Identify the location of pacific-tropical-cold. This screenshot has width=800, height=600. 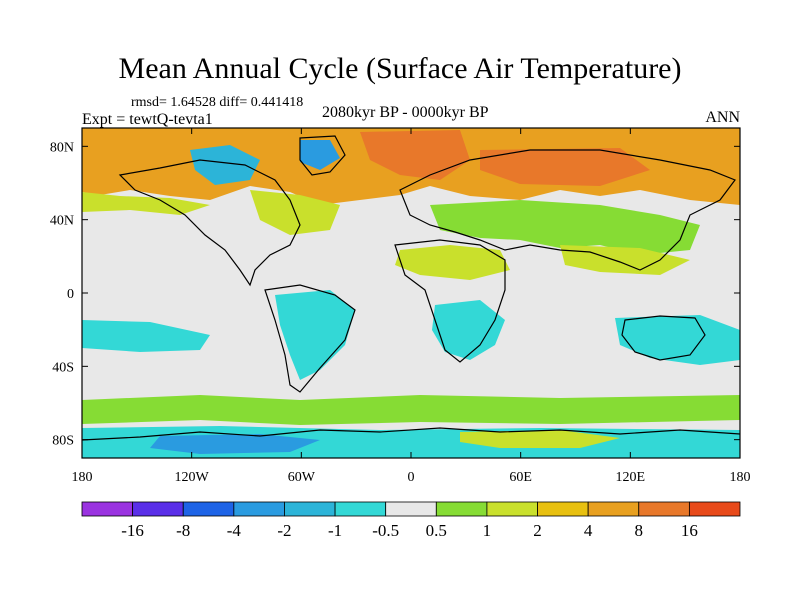
(146, 336).